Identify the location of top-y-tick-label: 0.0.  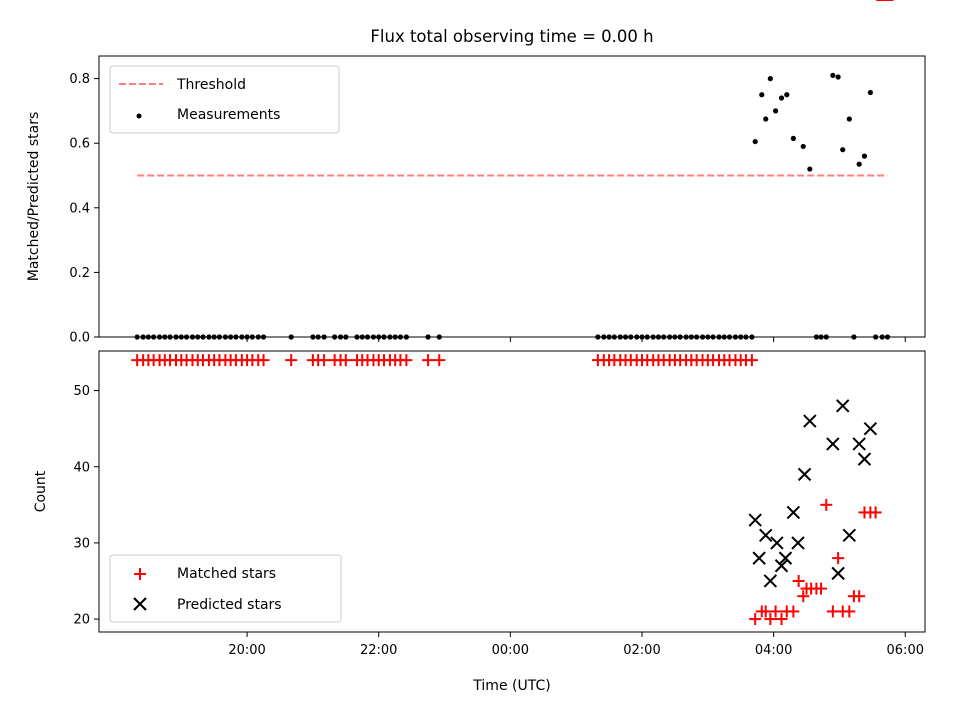
(79, 338).